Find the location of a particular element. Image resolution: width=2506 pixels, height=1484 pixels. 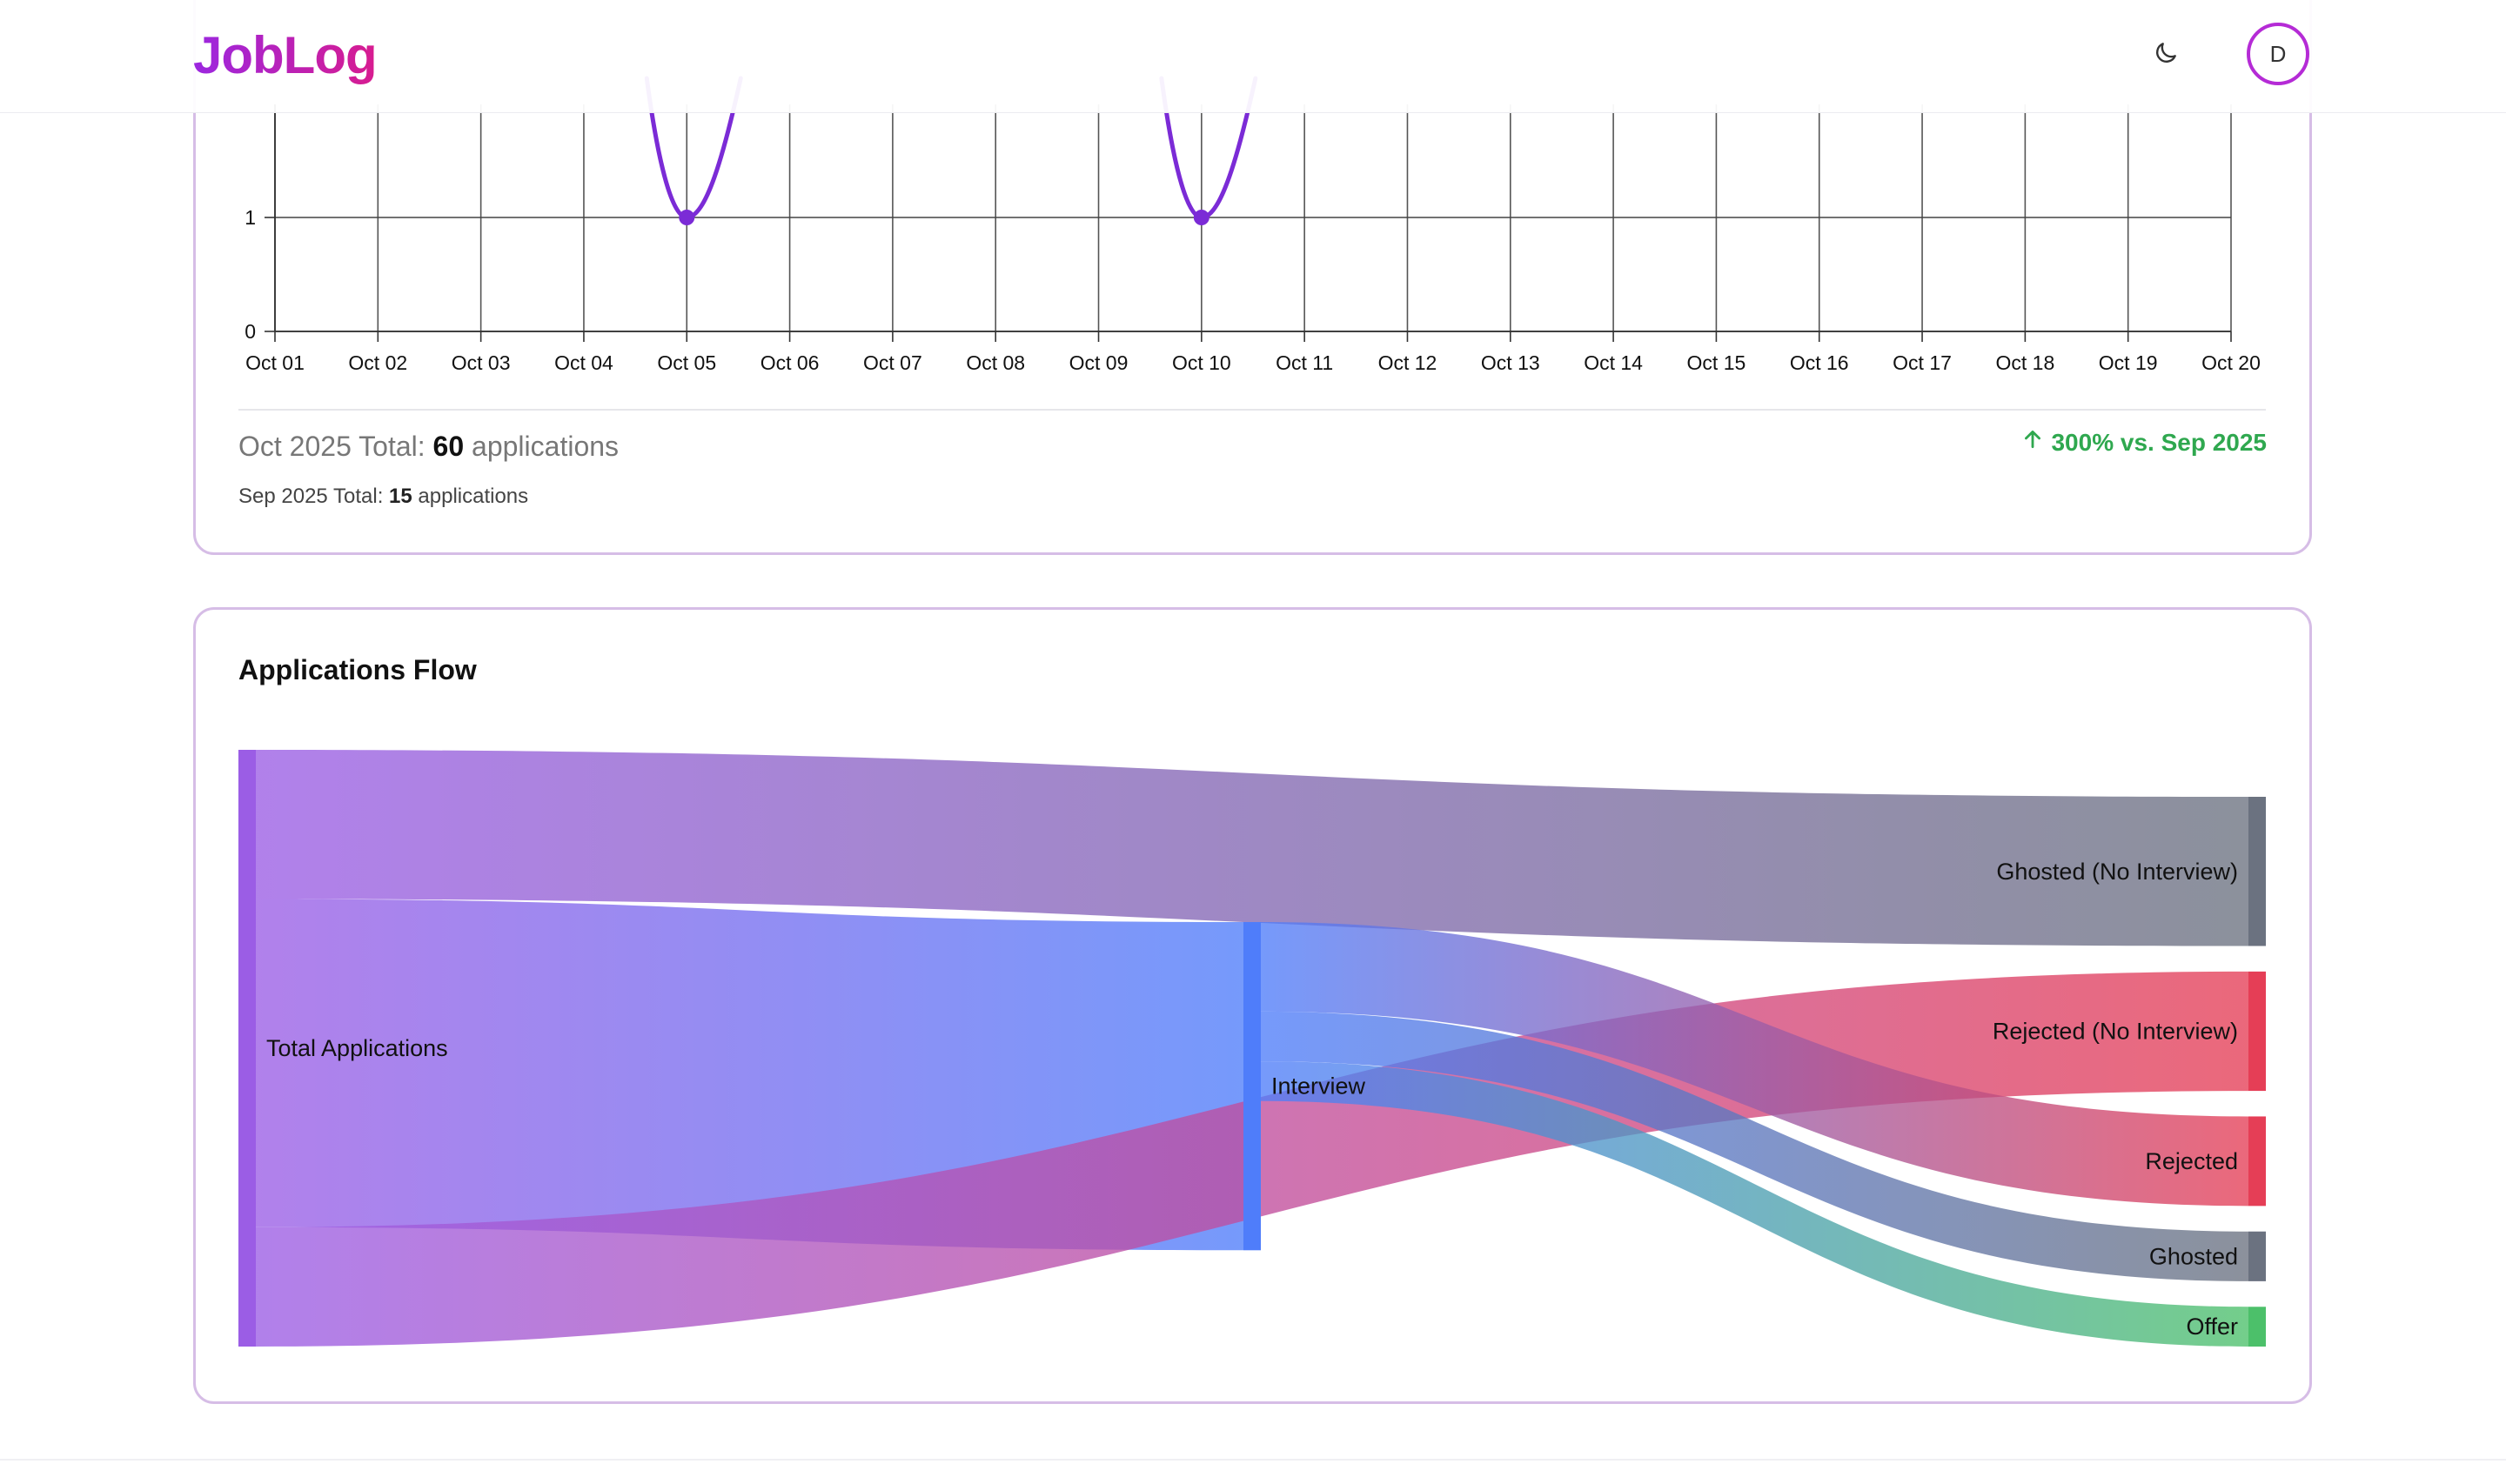

current-month-total: Oct 2025 Total: 60 applications is located at coordinates (429, 446).